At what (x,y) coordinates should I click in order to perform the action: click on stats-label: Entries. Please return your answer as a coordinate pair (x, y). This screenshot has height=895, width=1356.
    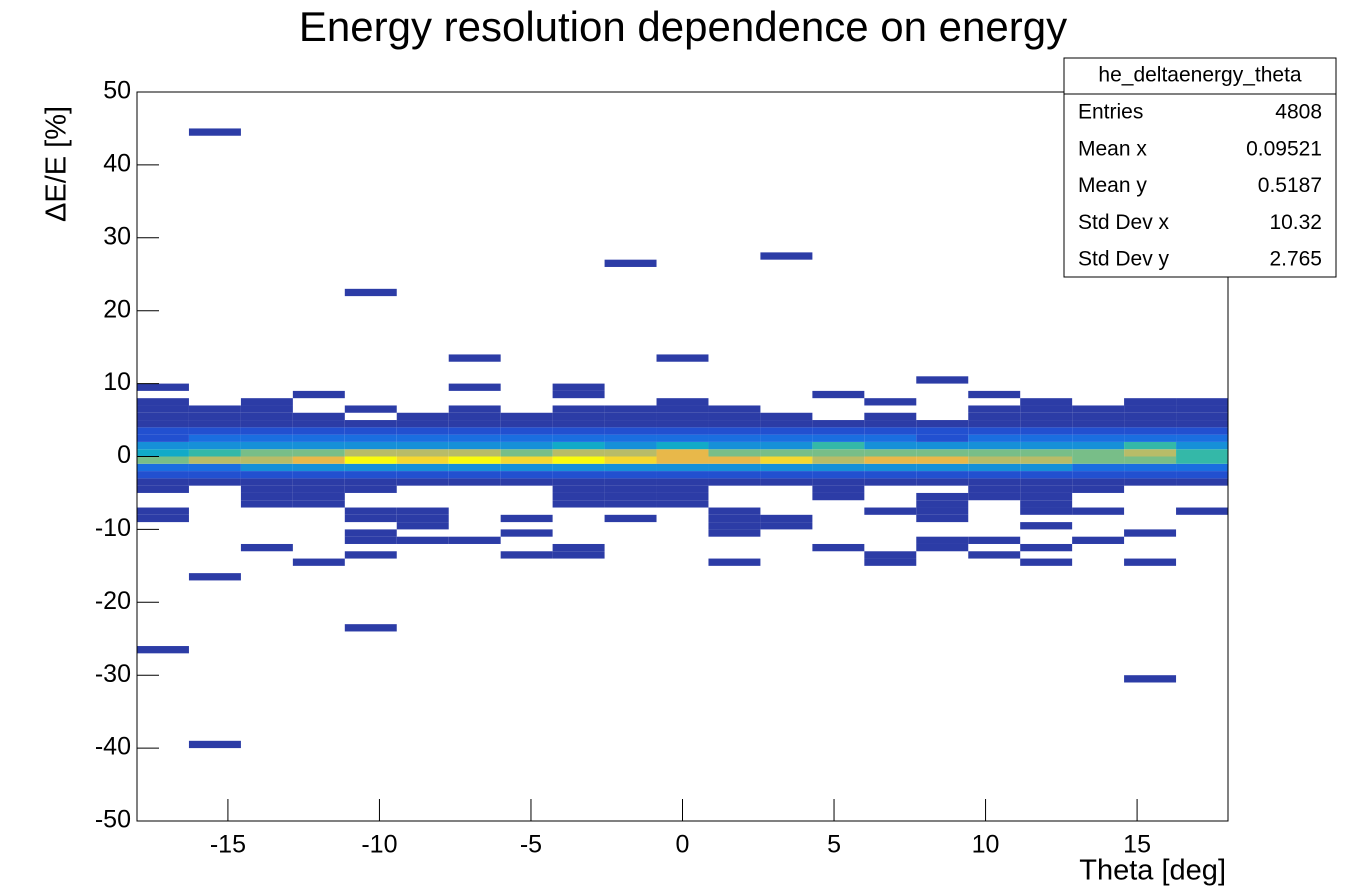
    Looking at the image, I should click on (1110, 112).